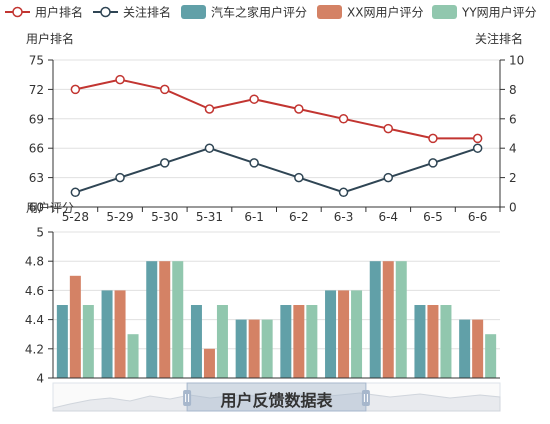  What do you see at coordinates (164, 217) in the screenshot?
I see `x-tick-label-top: 5-30` at bounding box center [164, 217].